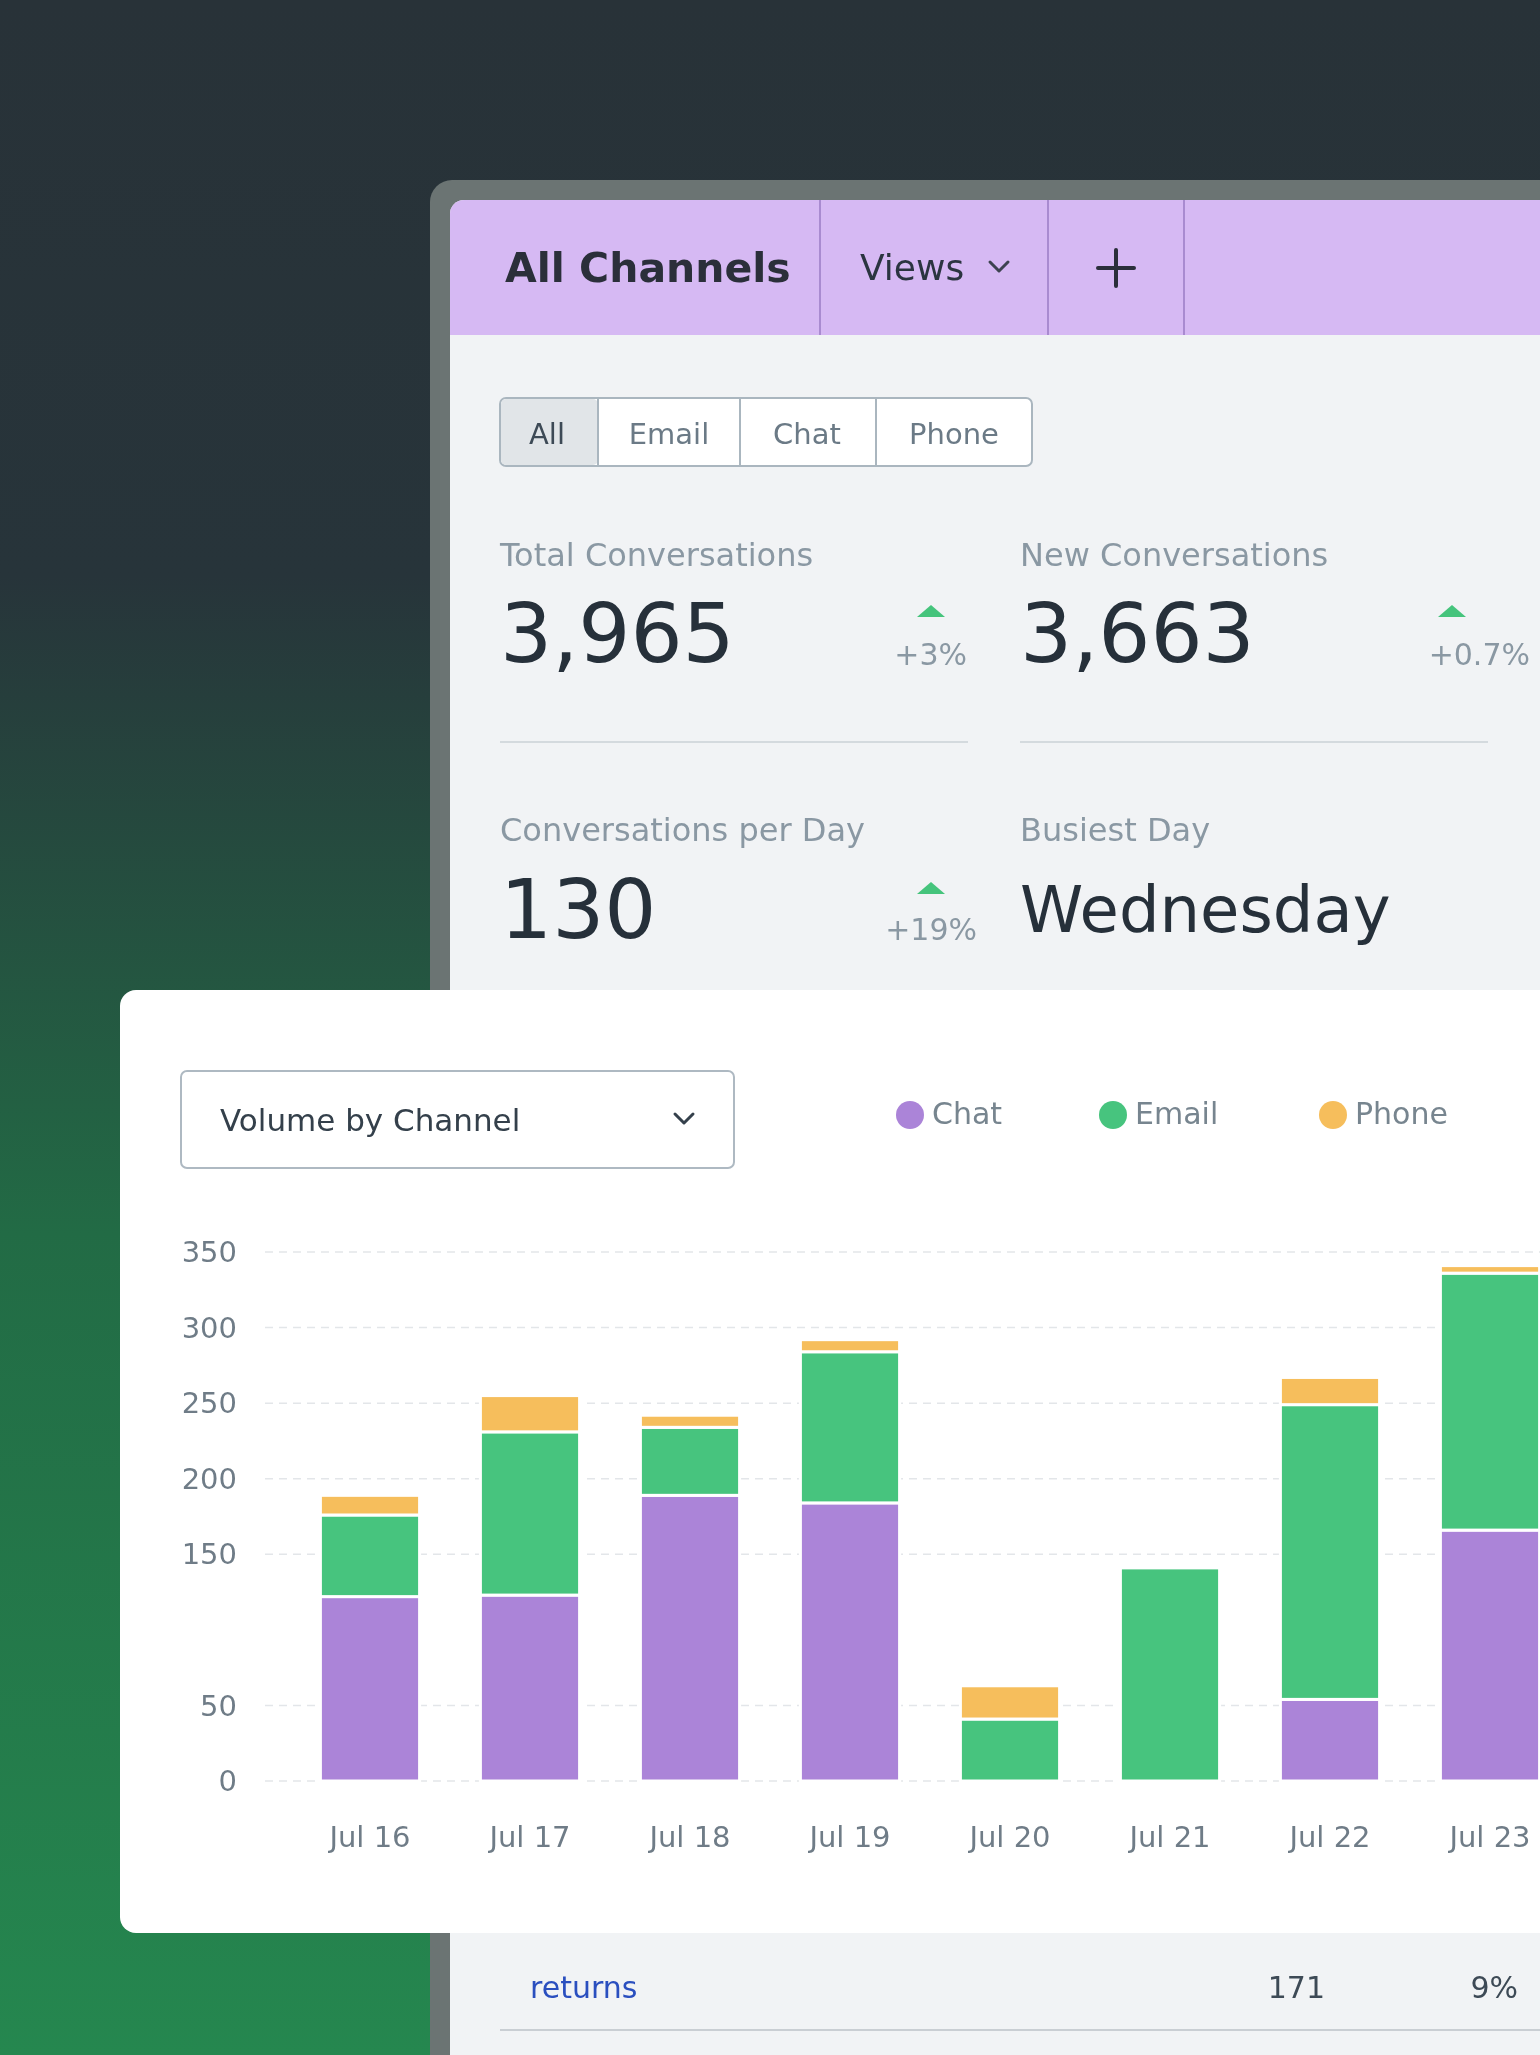  What do you see at coordinates (1329, 1837) in the screenshot?
I see `x-tick-label: Jul 22` at bounding box center [1329, 1837].